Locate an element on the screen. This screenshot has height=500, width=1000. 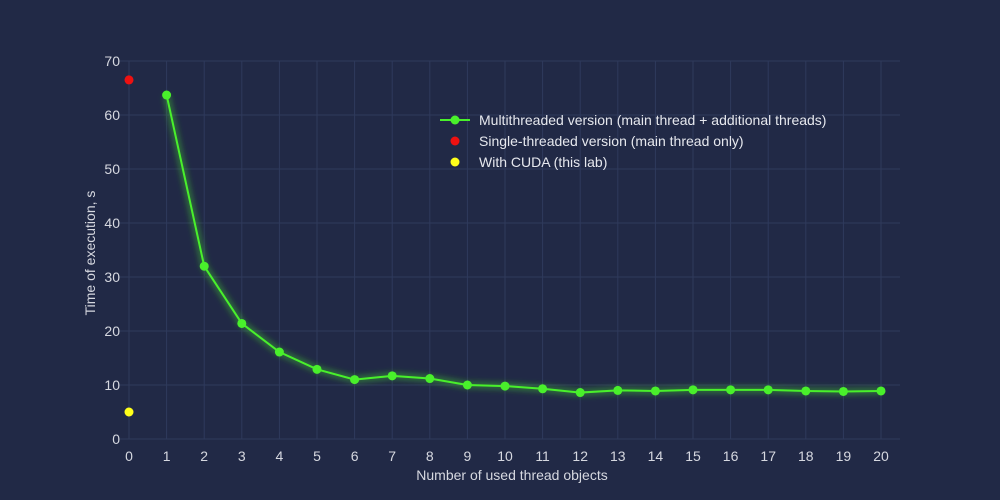
x-tick-label: 19 is located at coordinates (844, 456).